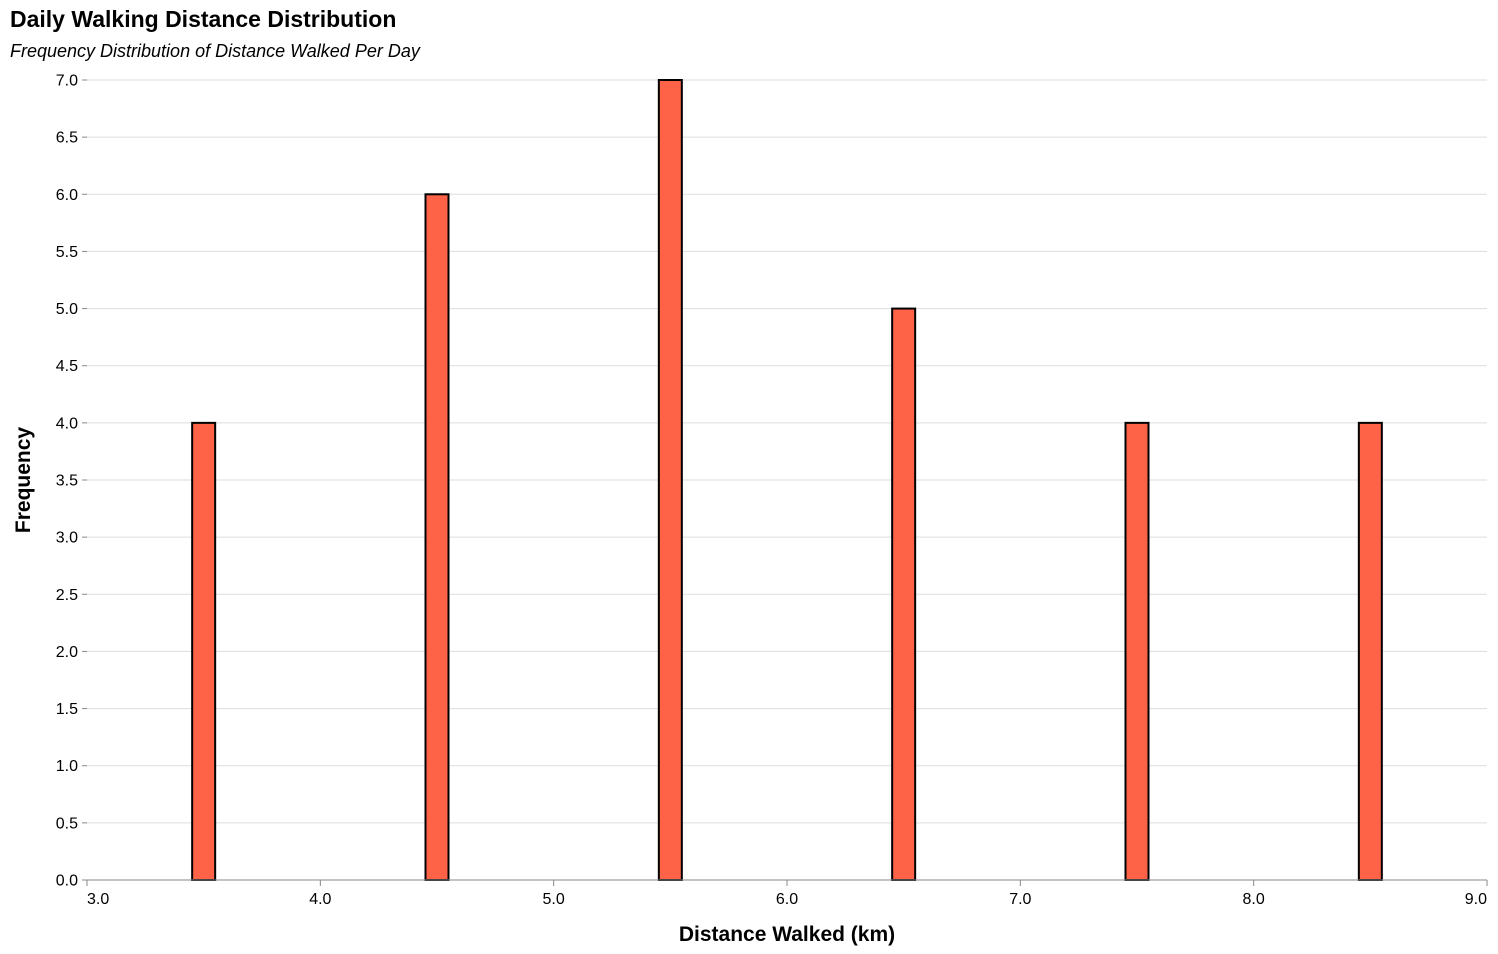  What do you see at coordinates (1254, 899) in the screenshot?
I see `x-tick-label: 8.0` at bounding box center [1254, 899].